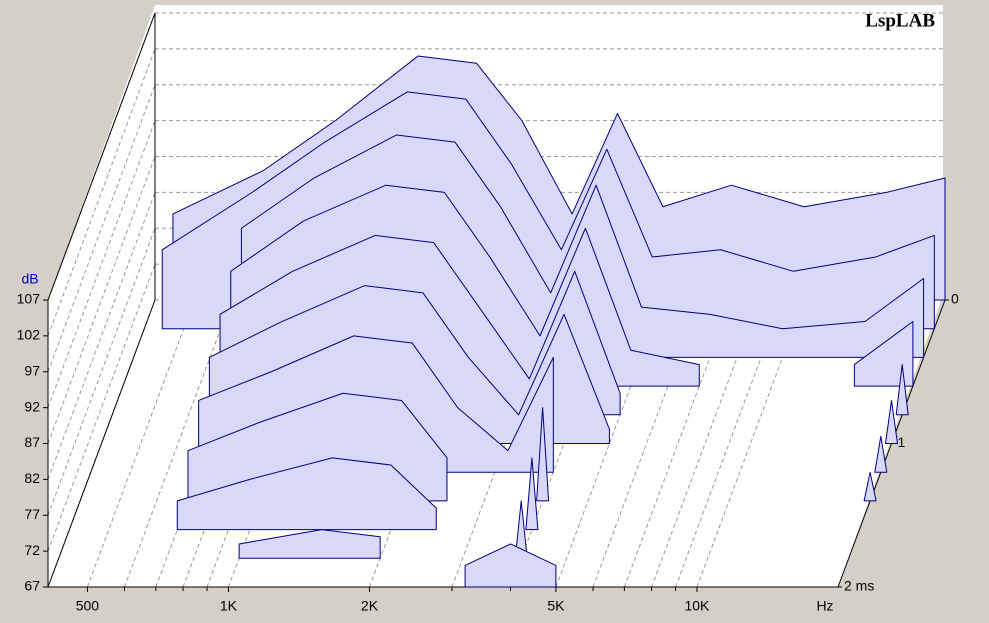 The image size is (989, 623). I want to click on y-tick-label: 77, so click(32, 514).